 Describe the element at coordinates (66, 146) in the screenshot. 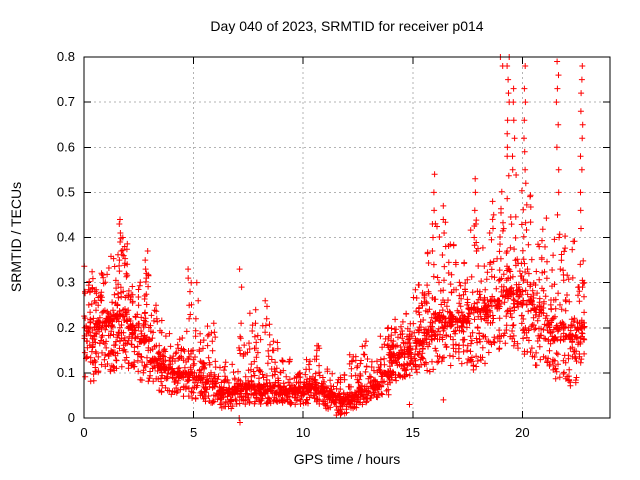

I see `y-tick-label: 0.6` at that location.